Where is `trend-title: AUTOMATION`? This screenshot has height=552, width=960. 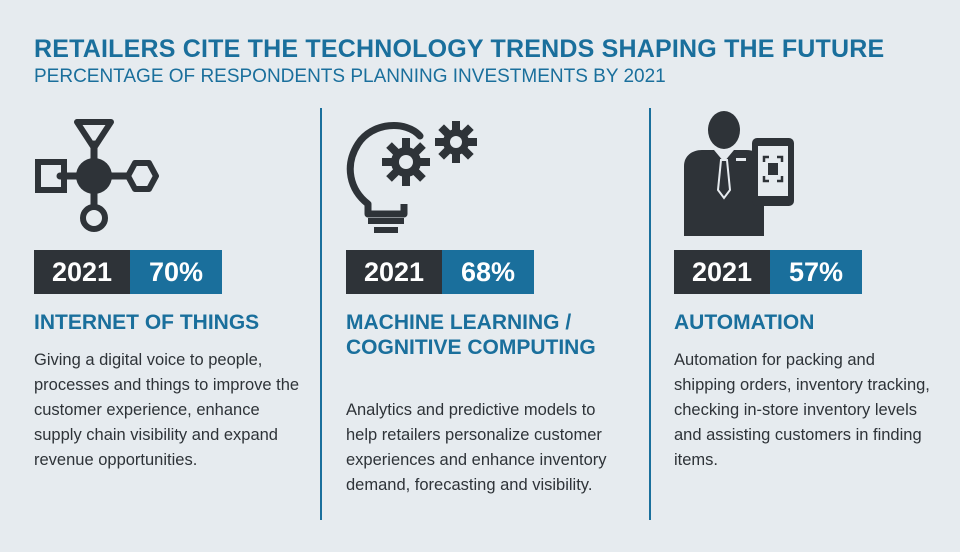 trend-title: AUTOMATION is located at coordinates (744, 322).